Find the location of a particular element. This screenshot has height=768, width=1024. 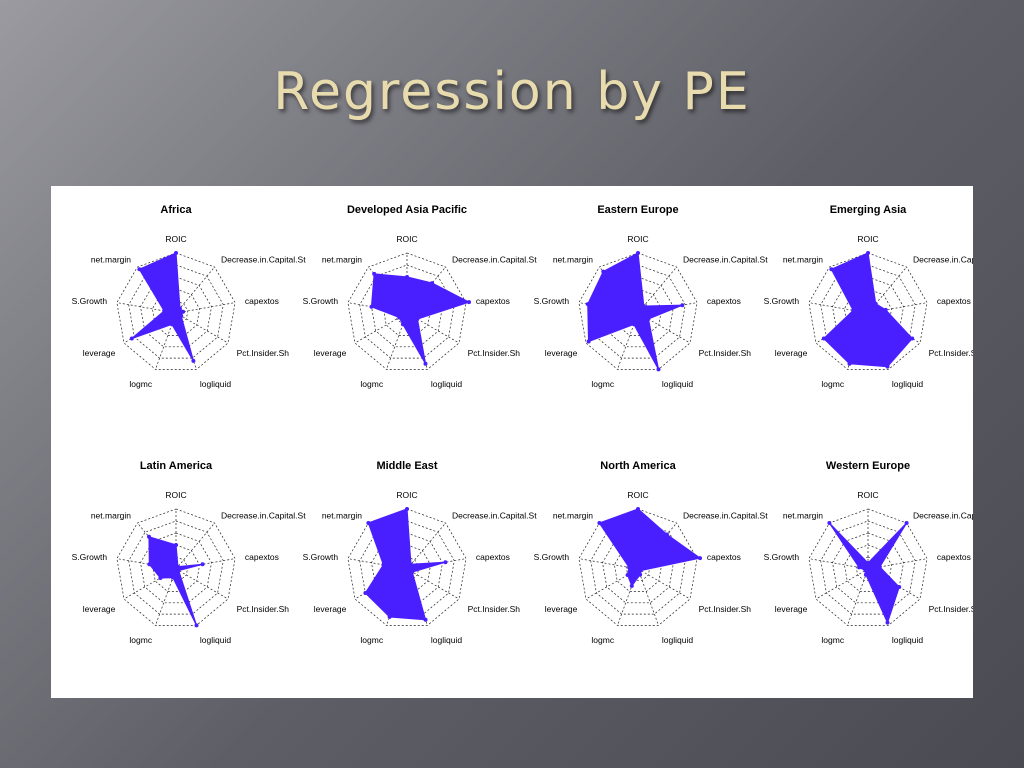

chart-title-latin-america: Latin America is located at coordinates (176, 466).